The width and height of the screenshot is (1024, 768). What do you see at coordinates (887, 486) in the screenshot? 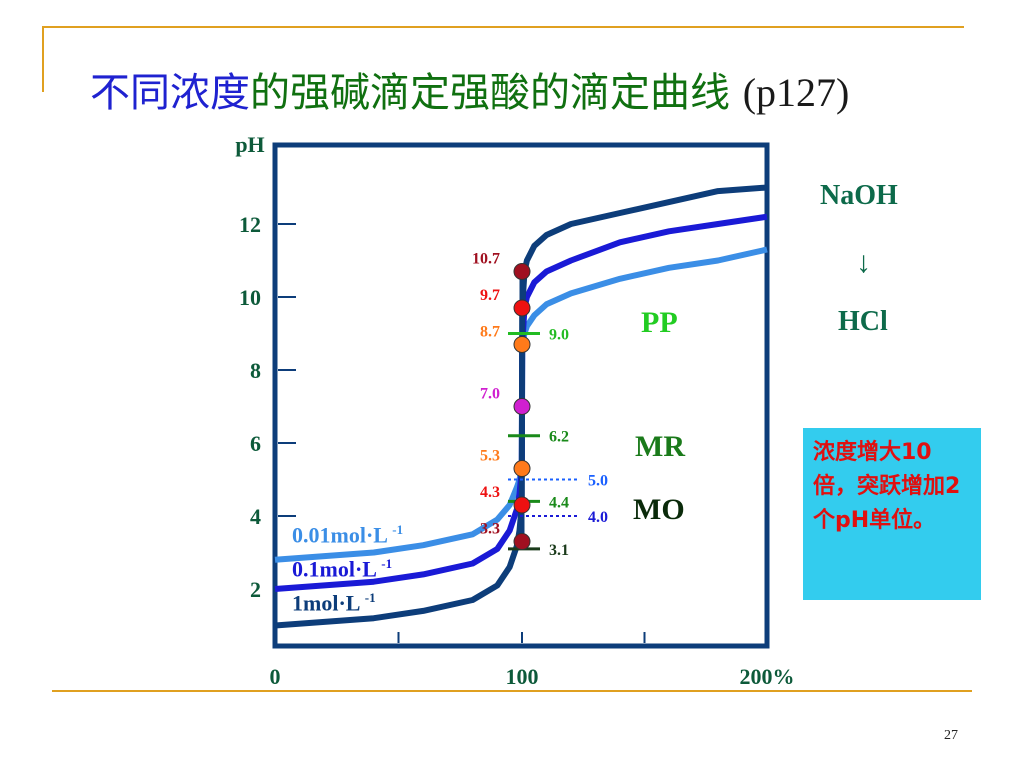
I see `note-text: 浓度增大10倍，突跃增加2个pH单位。` at bounding box center [887, 486].